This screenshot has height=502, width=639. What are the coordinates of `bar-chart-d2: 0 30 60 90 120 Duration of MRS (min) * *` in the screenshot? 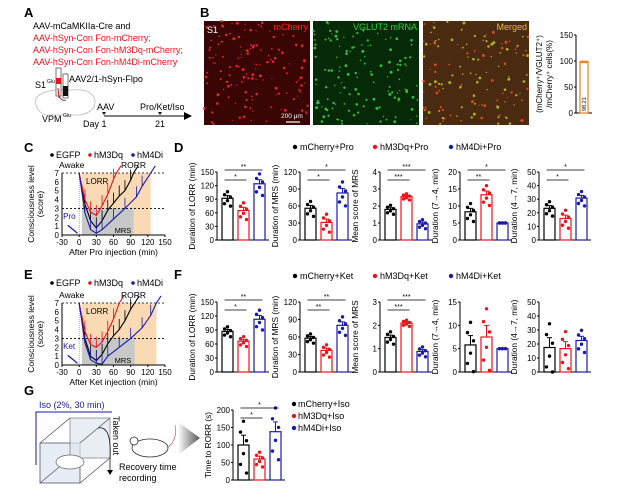 It's located at (311, 205).